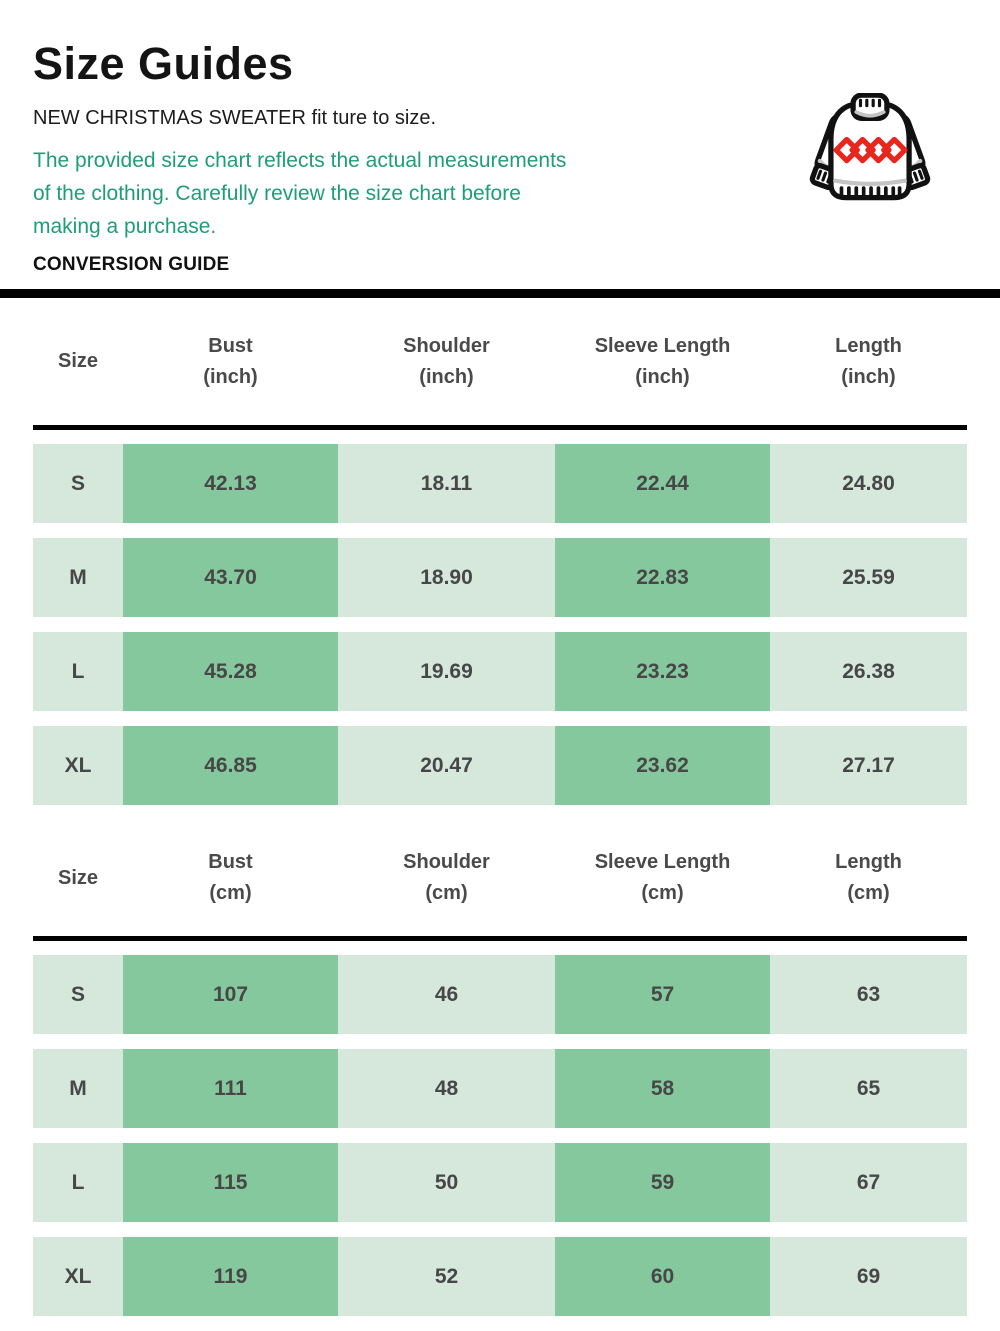  I want to click on value-cell: 111, so click(230, 1088).